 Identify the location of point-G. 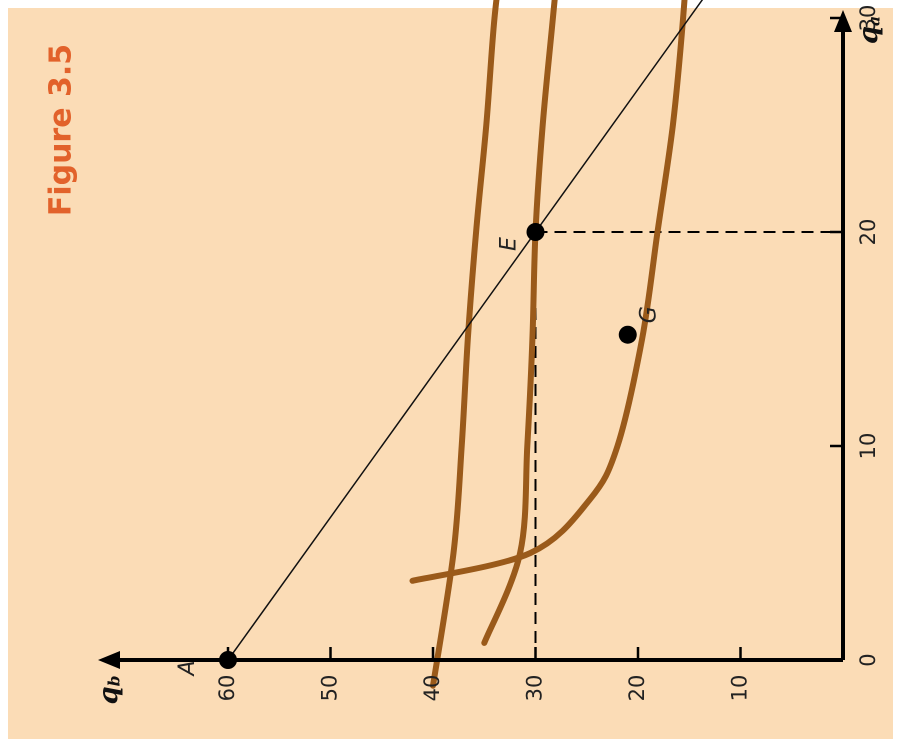
(627, 334).